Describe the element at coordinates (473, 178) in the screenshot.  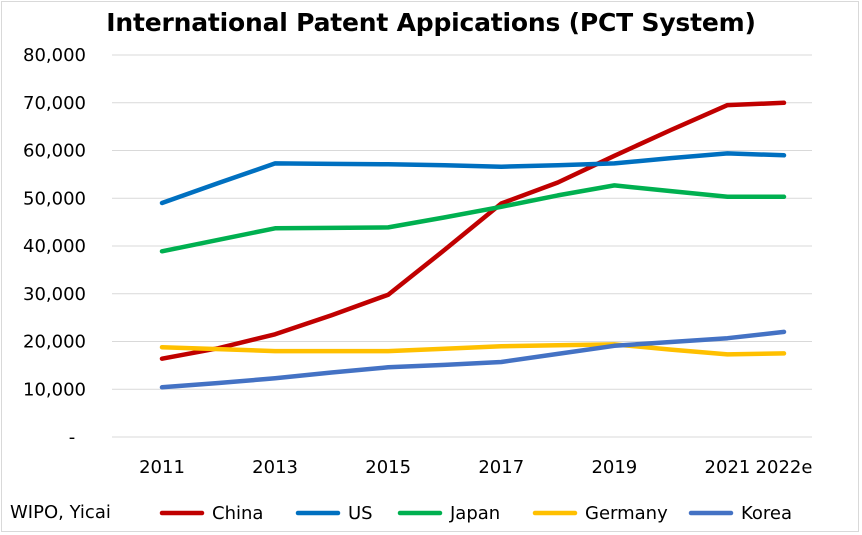
I see `series-line-us` at that location.